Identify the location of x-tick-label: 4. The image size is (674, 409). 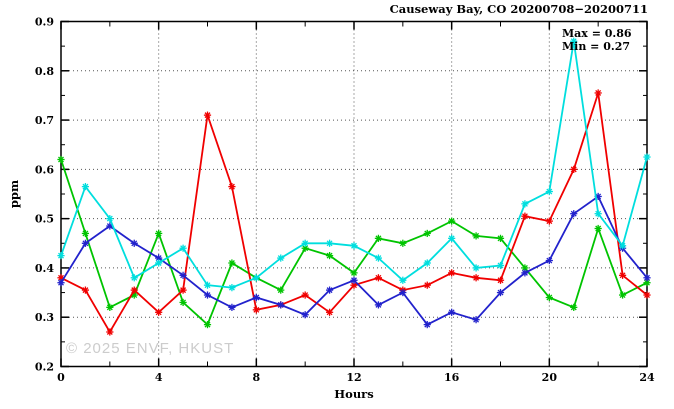
(159, 377).